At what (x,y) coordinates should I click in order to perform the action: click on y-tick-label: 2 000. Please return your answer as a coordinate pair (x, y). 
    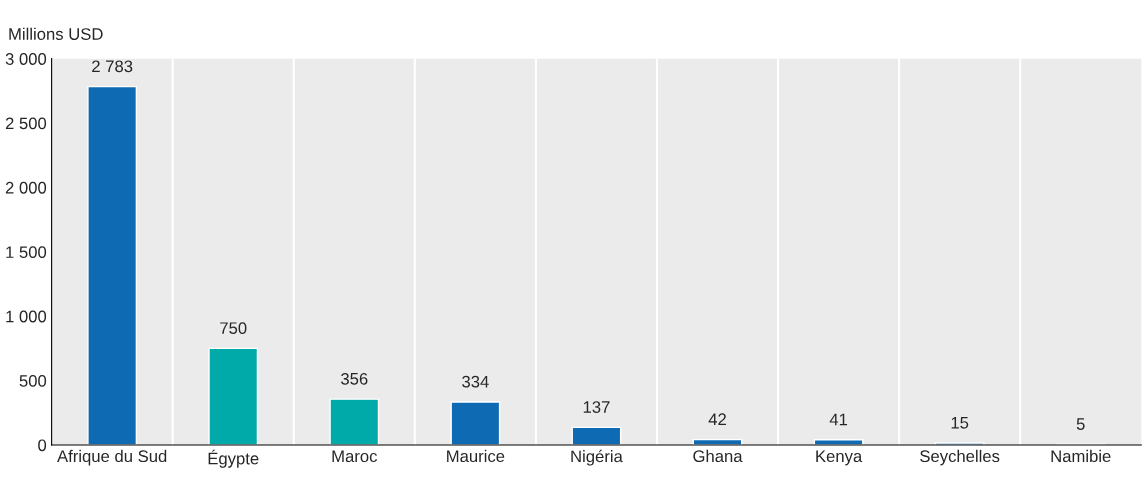
    Looking at the image, I should click on (26, 187).